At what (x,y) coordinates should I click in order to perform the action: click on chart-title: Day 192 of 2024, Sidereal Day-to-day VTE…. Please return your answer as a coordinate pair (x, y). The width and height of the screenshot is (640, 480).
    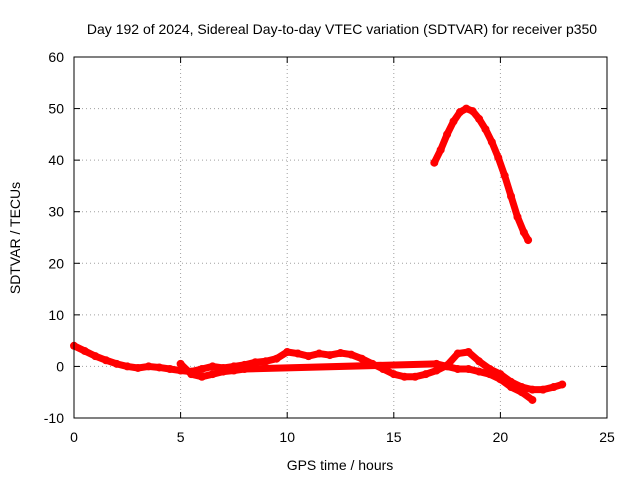
    Looking at the image, I should click on (342, 29).